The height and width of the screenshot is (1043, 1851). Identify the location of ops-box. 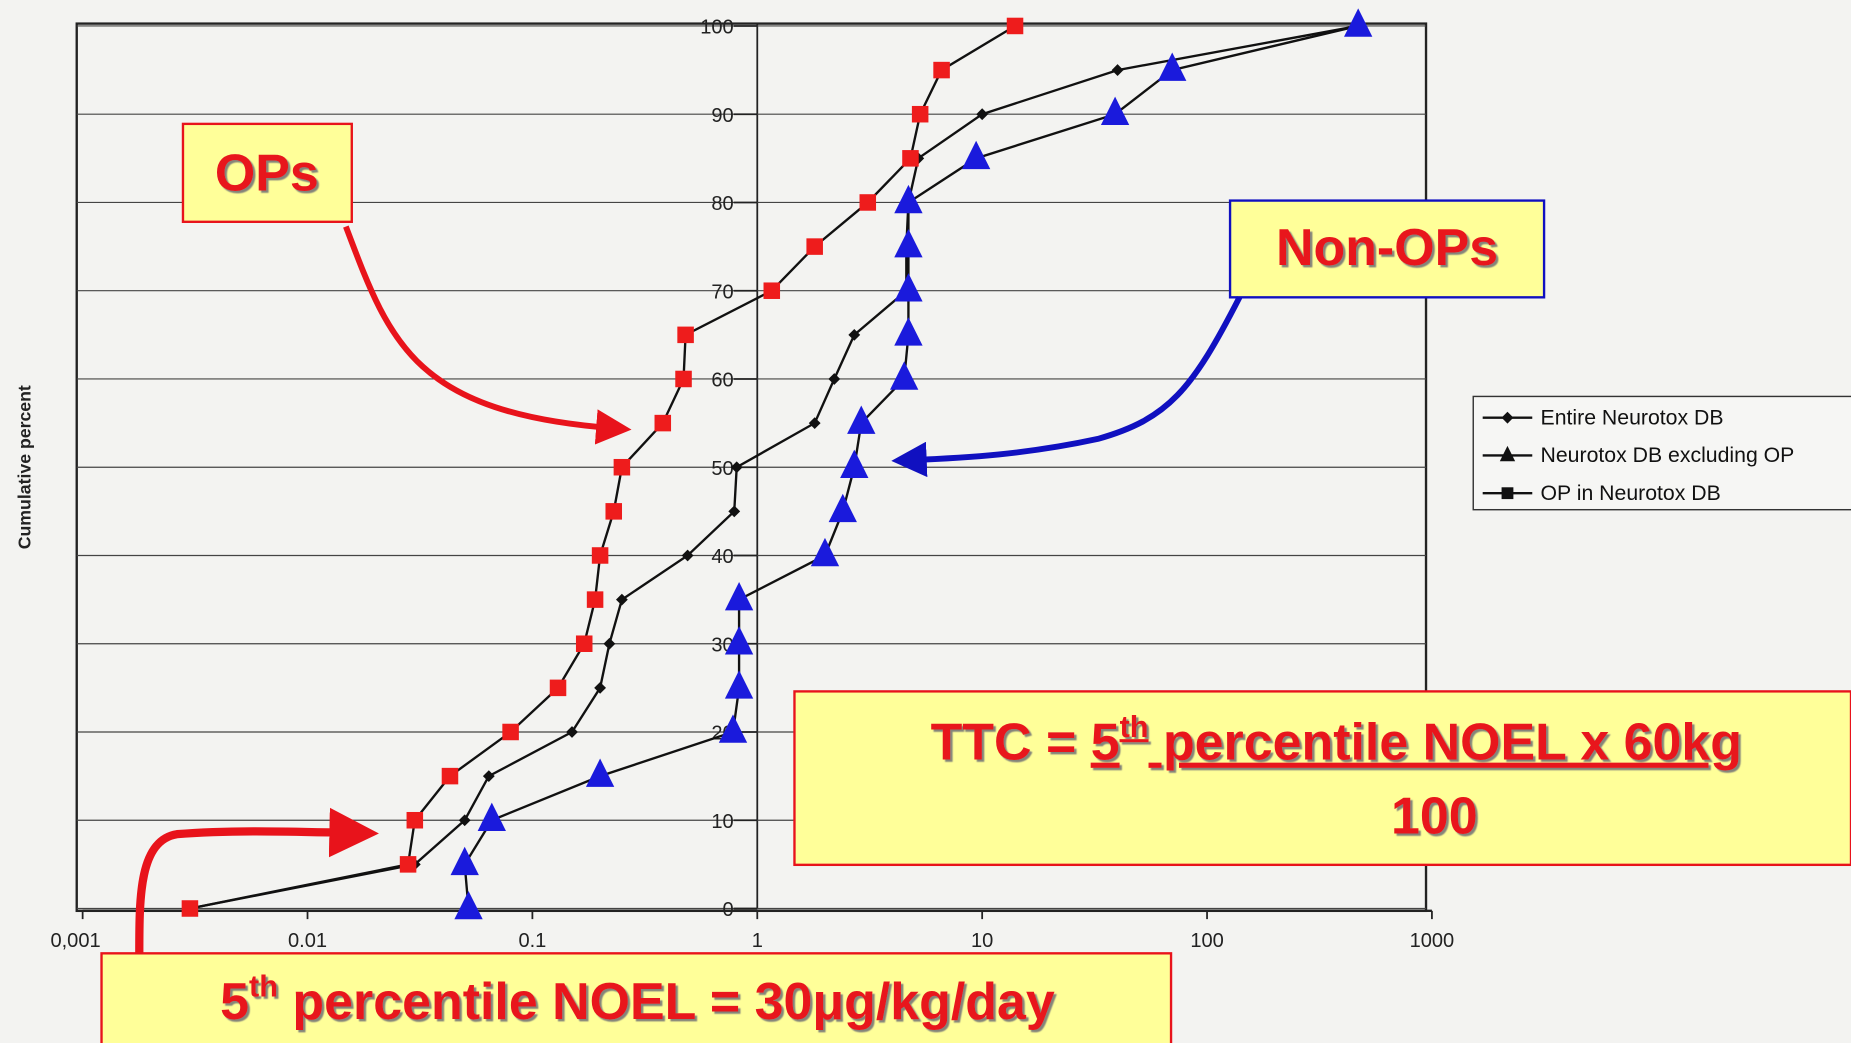
(267, 172).